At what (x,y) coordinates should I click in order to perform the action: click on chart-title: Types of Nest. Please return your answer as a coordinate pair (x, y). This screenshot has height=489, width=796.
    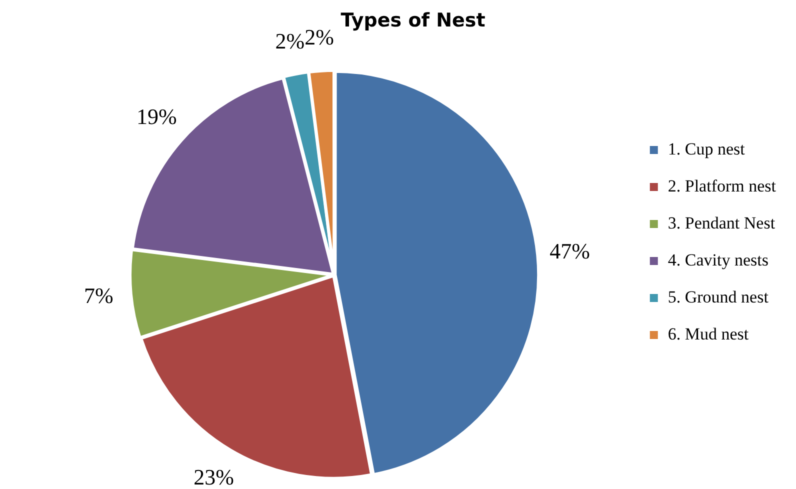
    Looking at the image, I should click on (413, 20).